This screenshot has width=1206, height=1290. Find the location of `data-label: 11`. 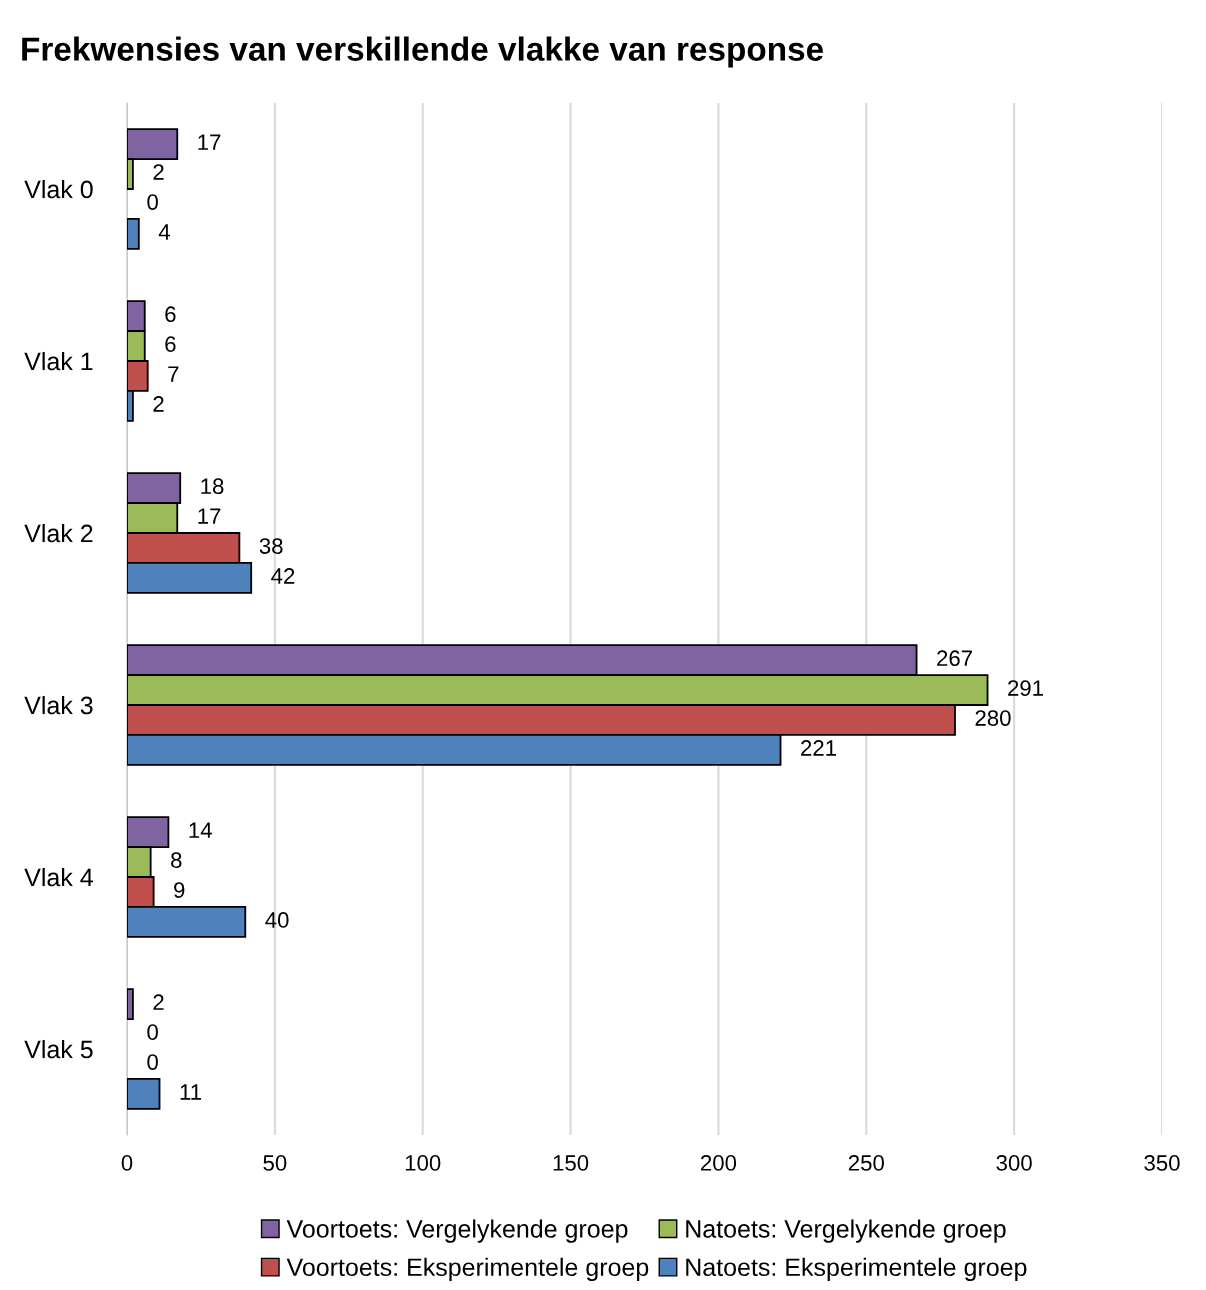

data-label: 11 is located at coordinates (190, 1092).